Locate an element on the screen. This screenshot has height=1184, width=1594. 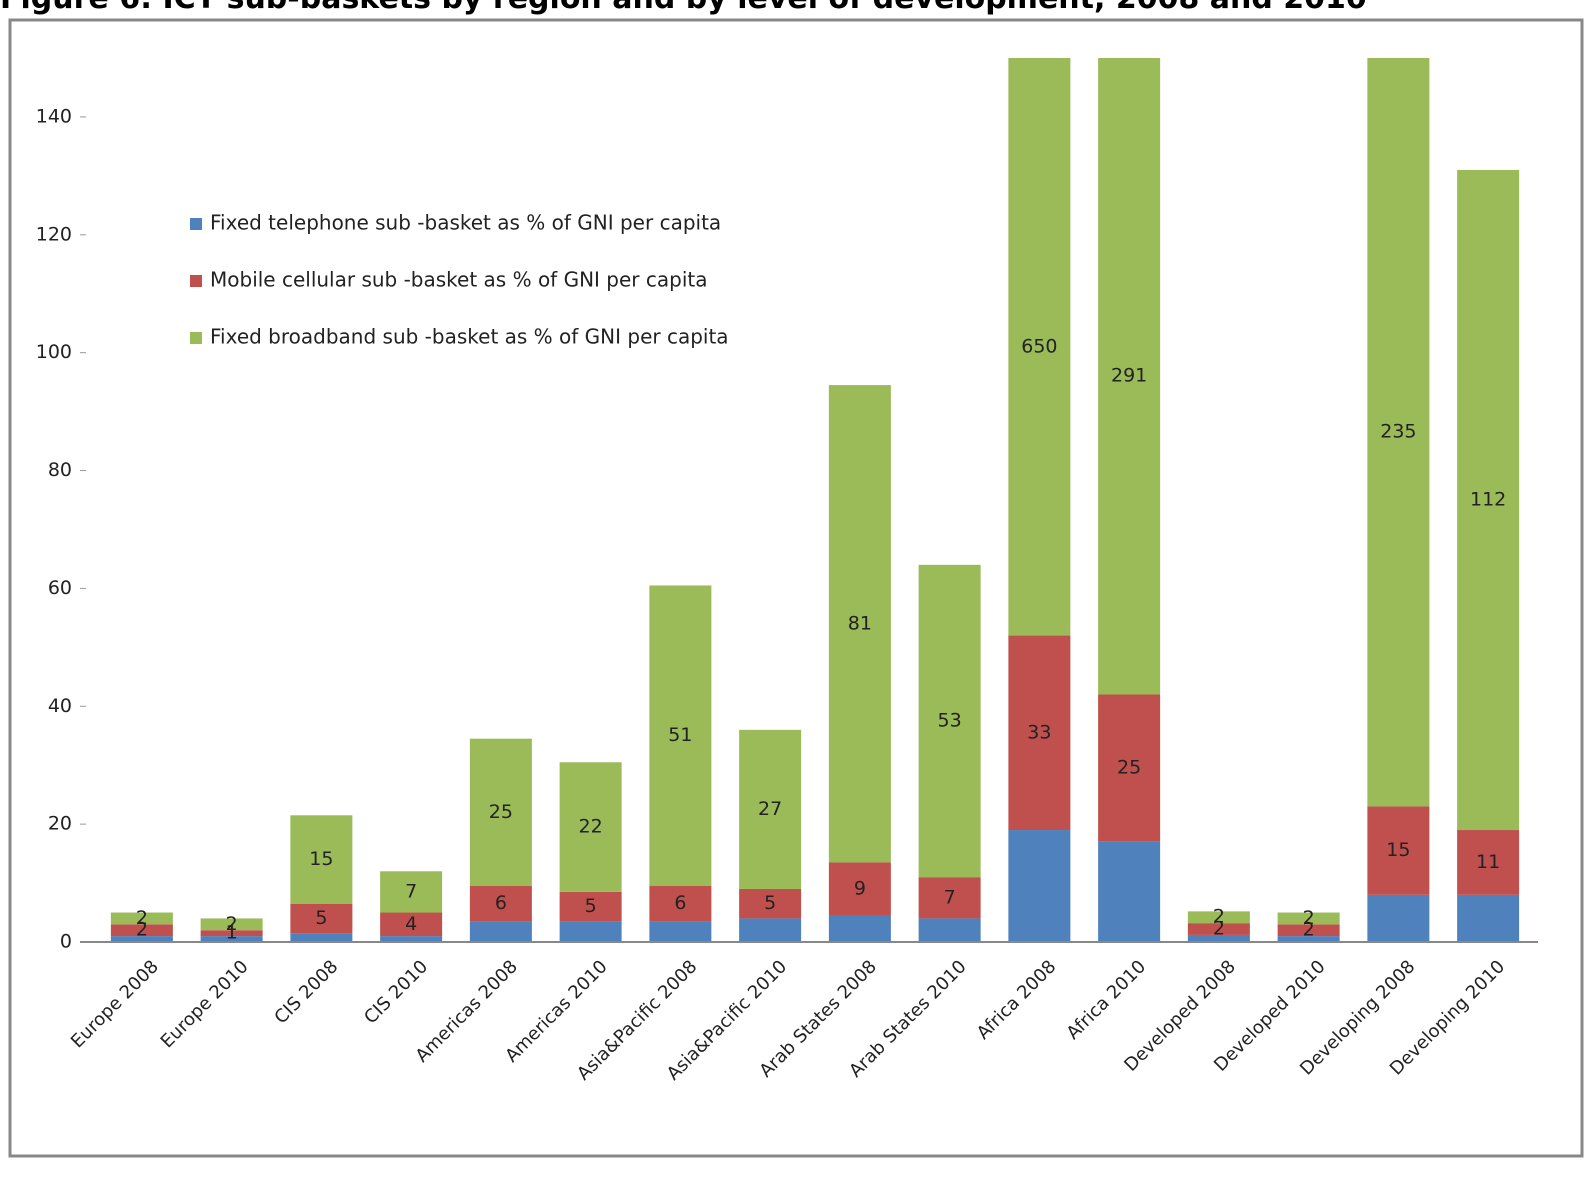
data-label: 22 is located at coordinates (591, 827).